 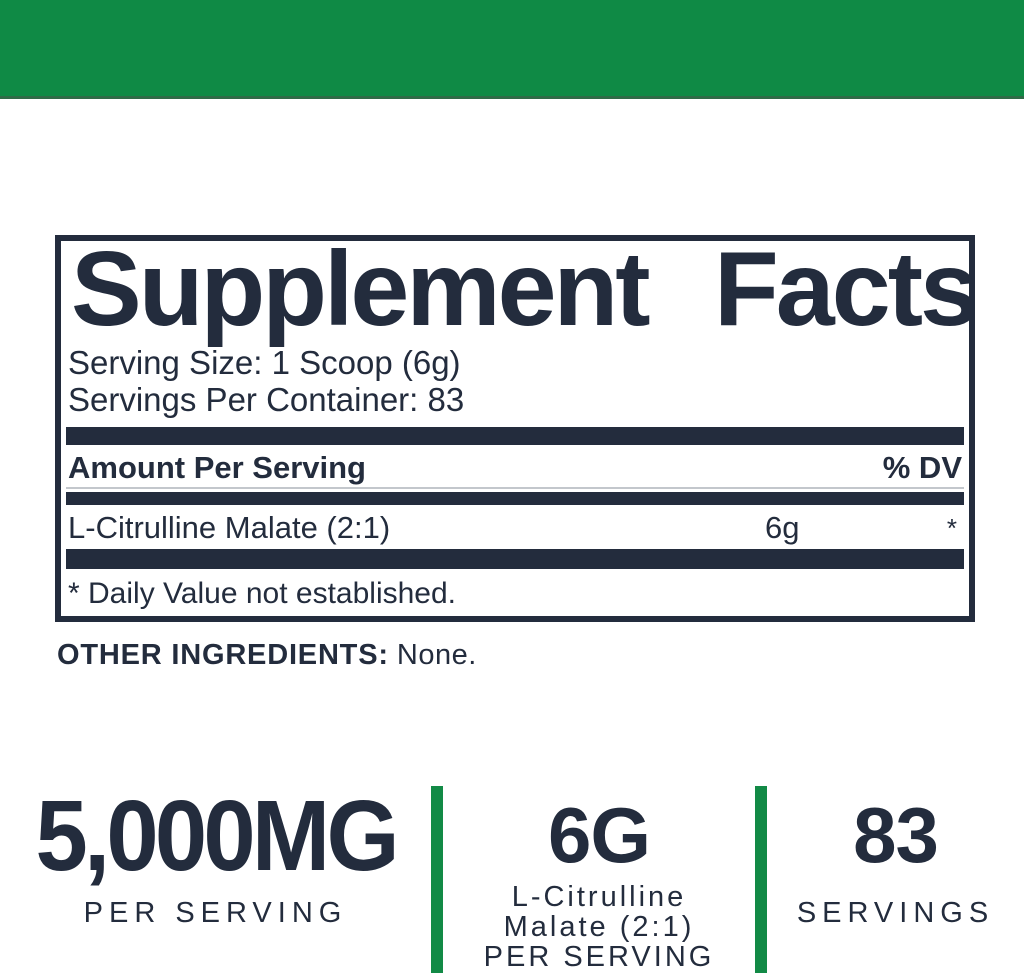 I want to click on supplement-facts-title: Supplement Facts, so click(x=525, y=289).